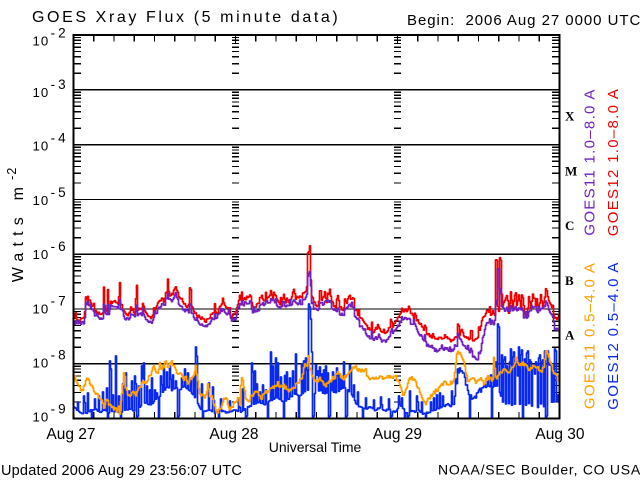  What do you see at coordinates (315, 447) in the screenshot?
I see `svg-text: Universal Time` at bounding box center [315, 447].